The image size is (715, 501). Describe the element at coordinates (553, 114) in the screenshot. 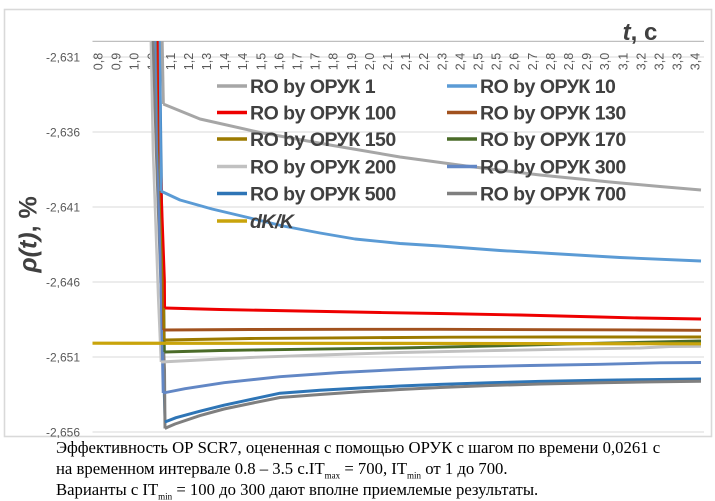

I see `svg-text: RO by ОРУК 130` at that location.